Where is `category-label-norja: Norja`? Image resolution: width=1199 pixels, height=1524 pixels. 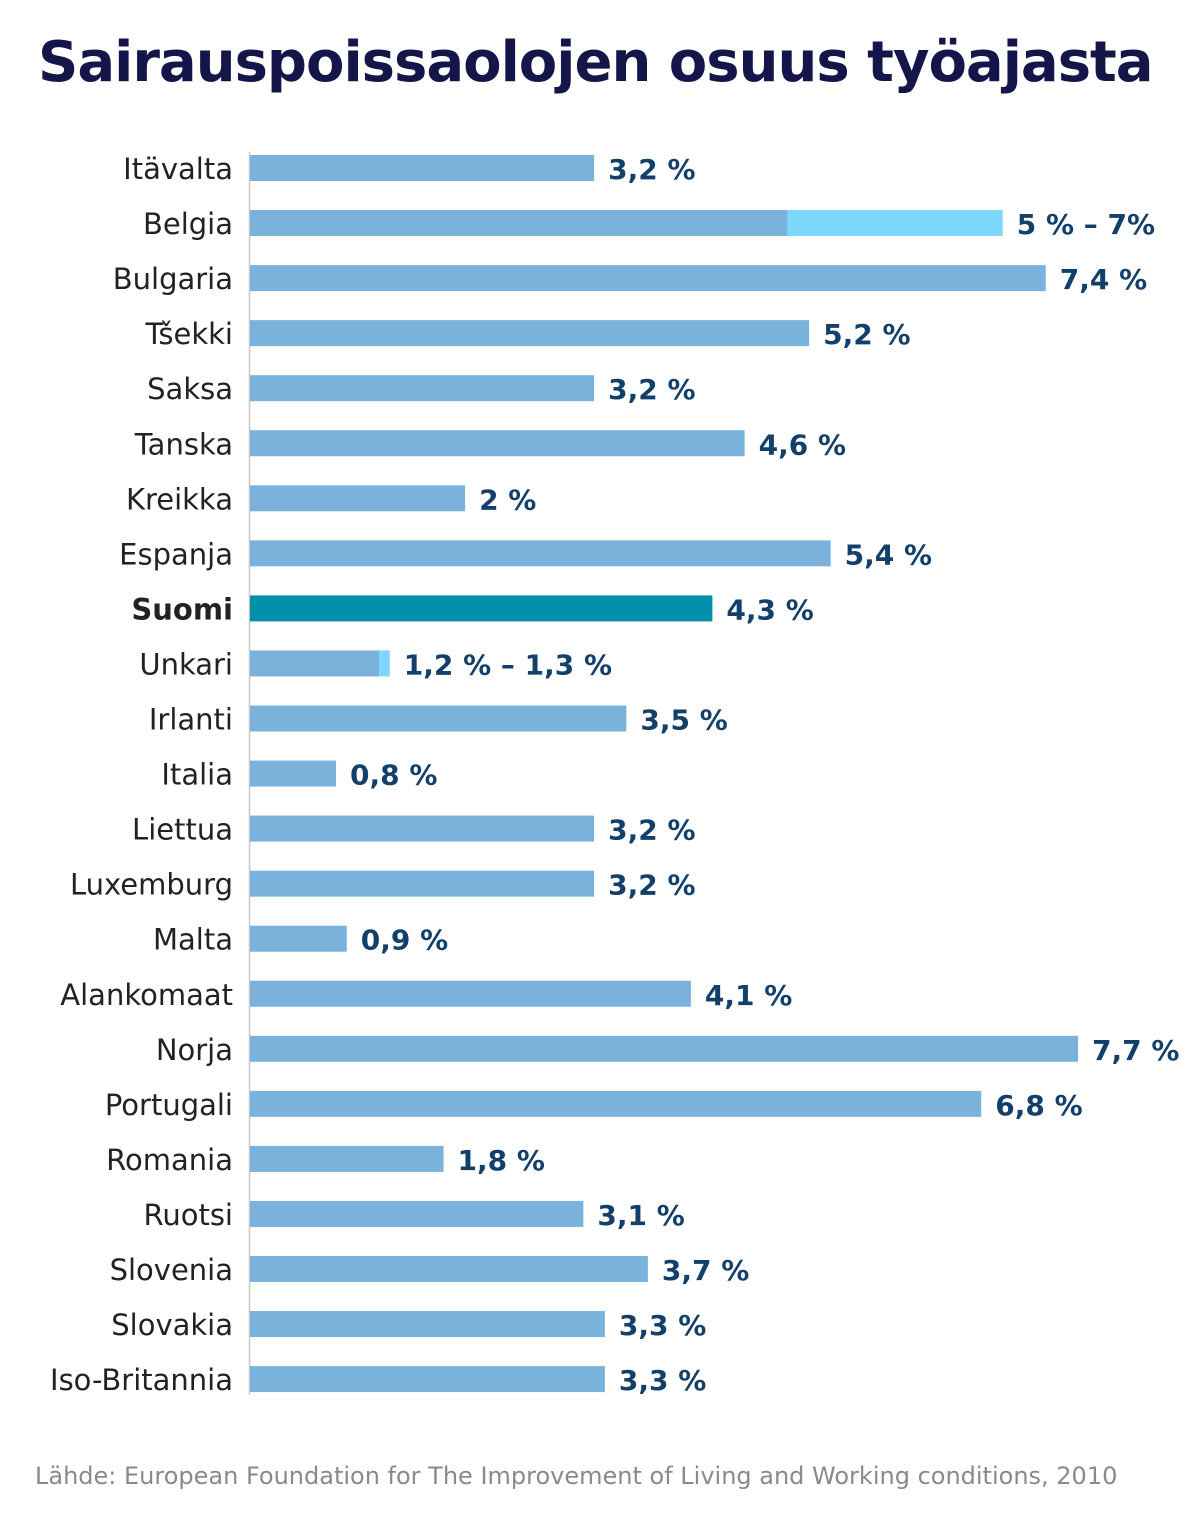
category-label-norja: Norja is located at coordinates (194, 1050).